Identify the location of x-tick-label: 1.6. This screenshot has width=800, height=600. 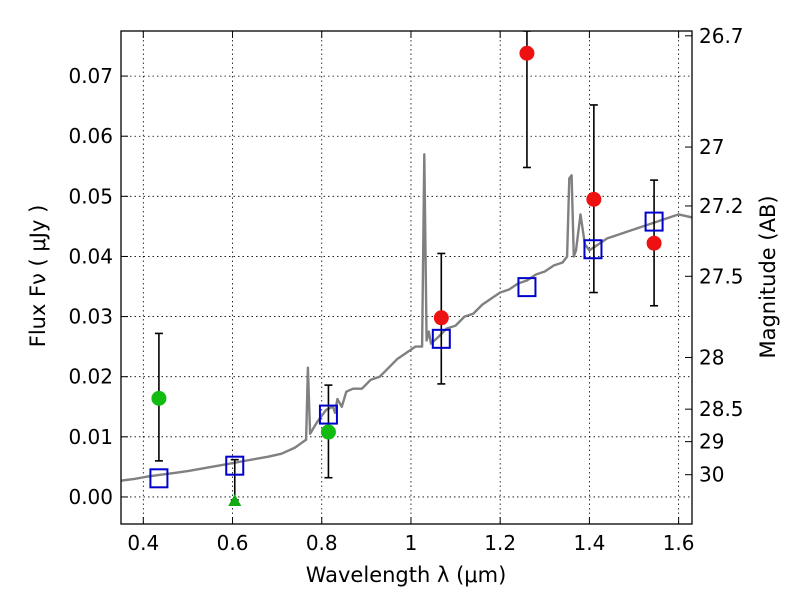
(679, 543).